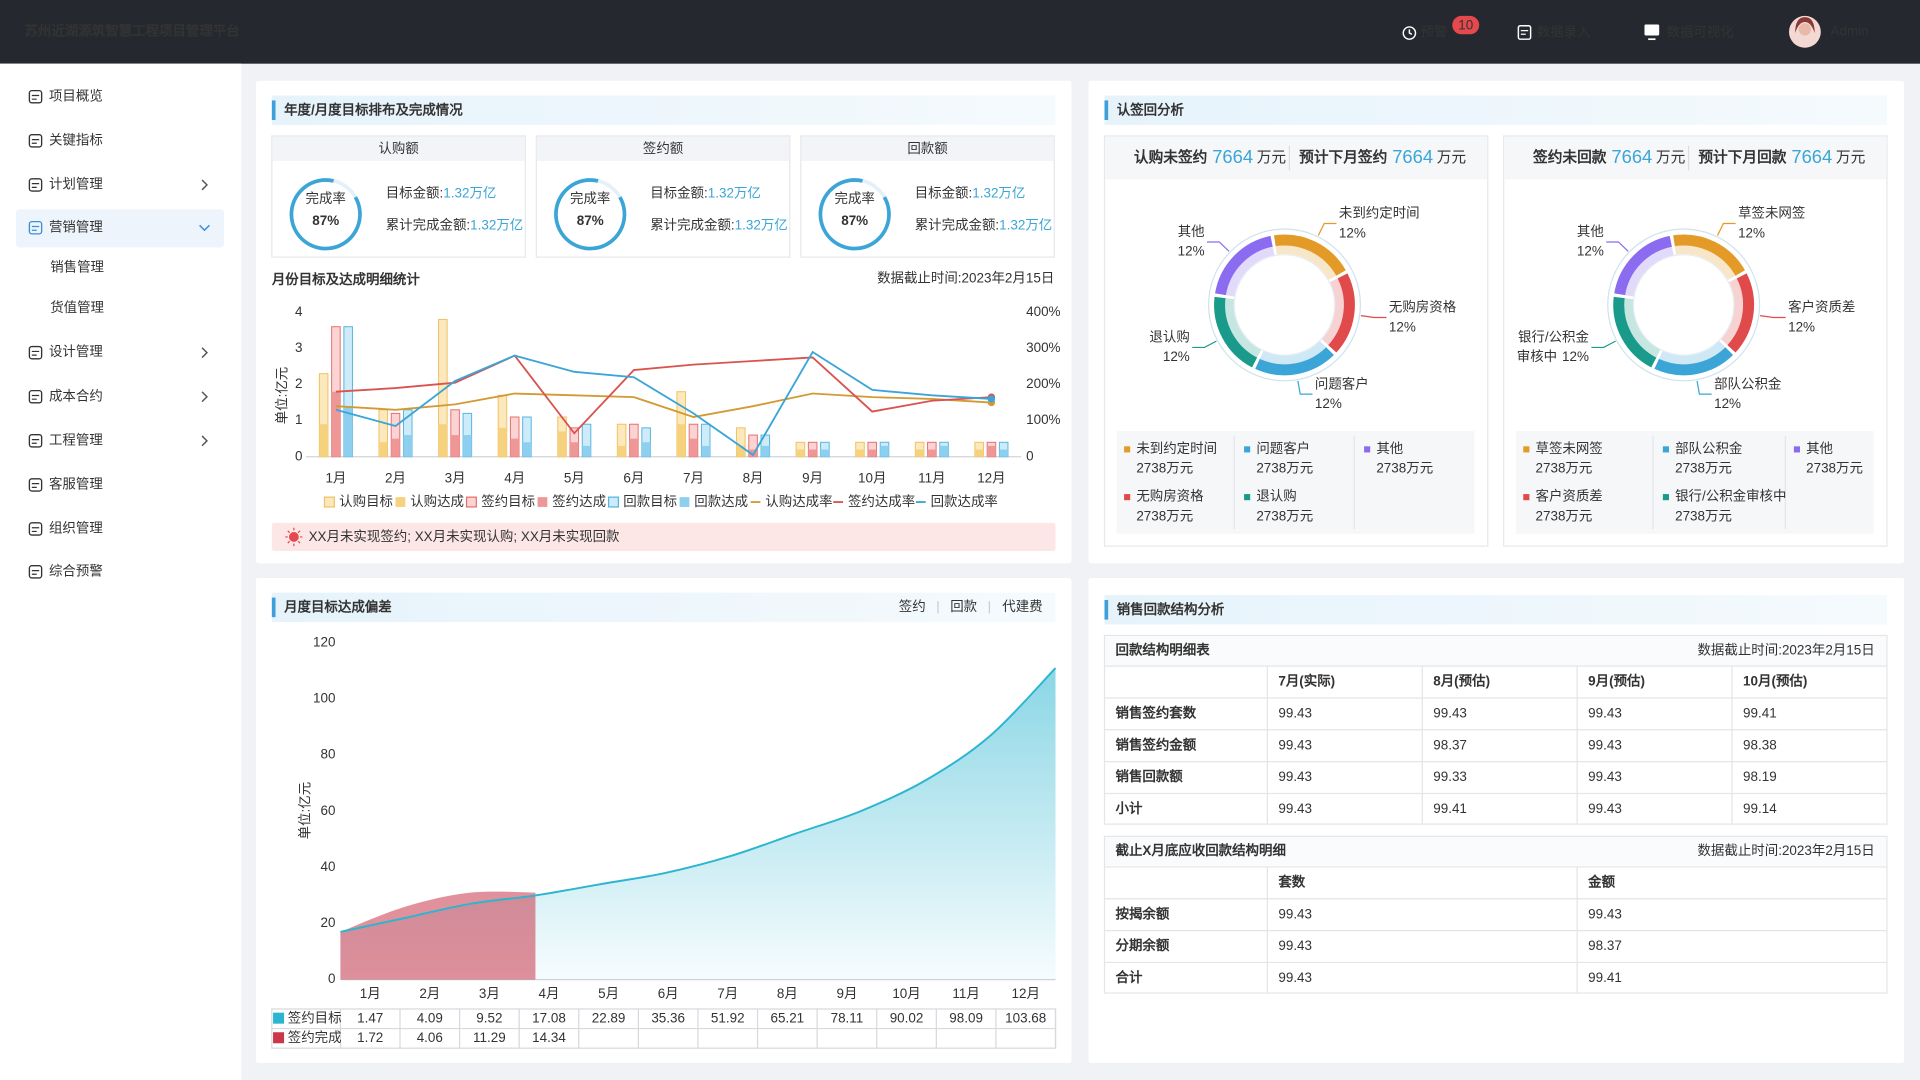 The height and width of the screenshot is (1080, 1920). I want to click on nav-label: 数据可视化, so click(1700, 32).